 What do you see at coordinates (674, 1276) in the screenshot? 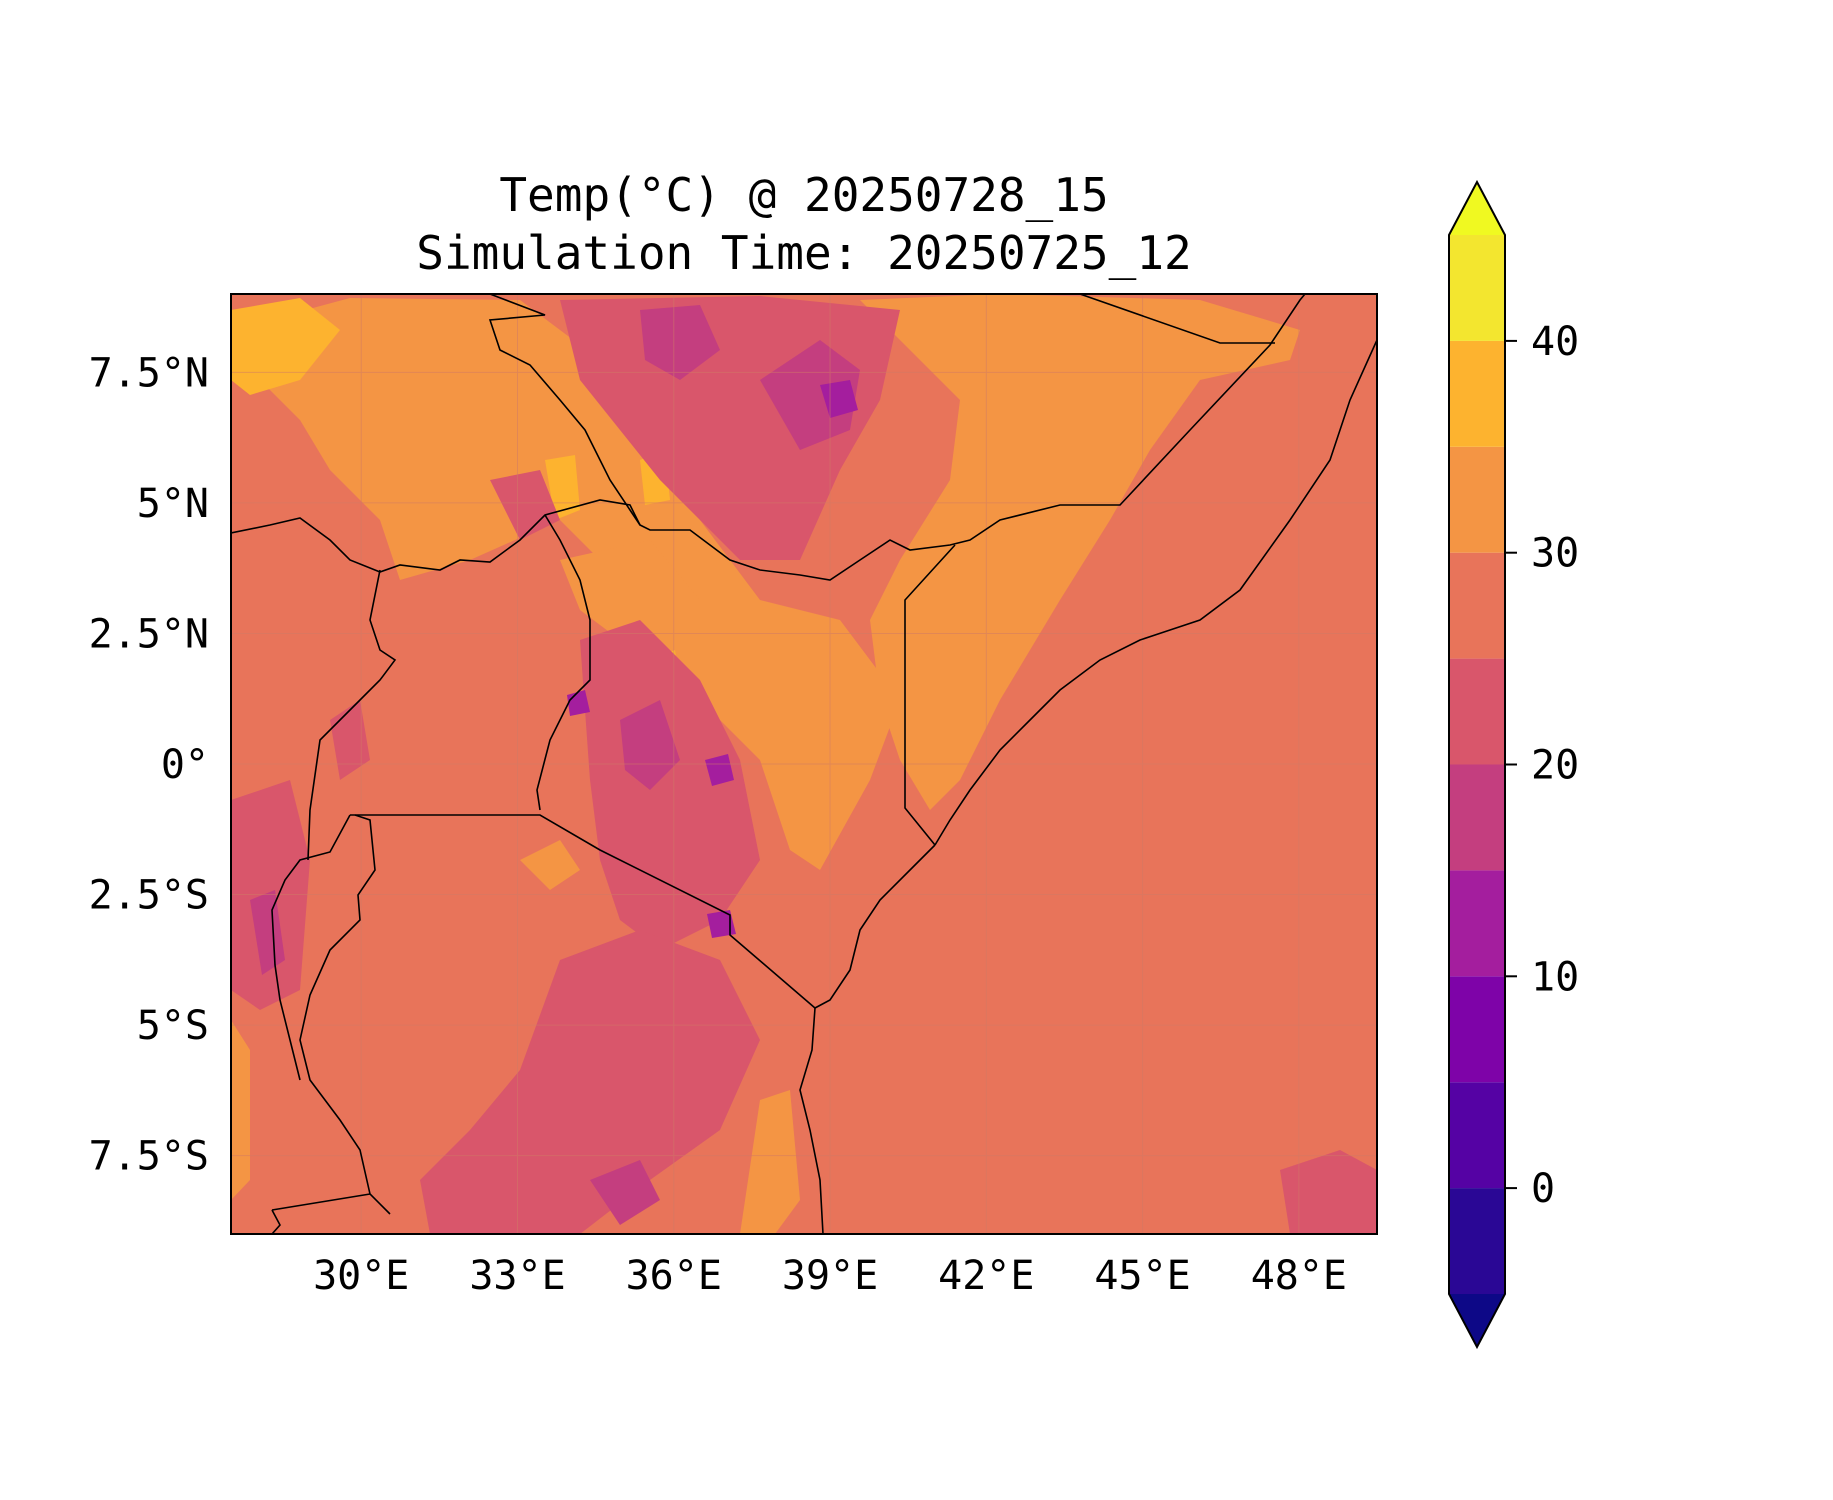
I see `lon-tick-label: 36°E` at bounding box center [674, 1276].